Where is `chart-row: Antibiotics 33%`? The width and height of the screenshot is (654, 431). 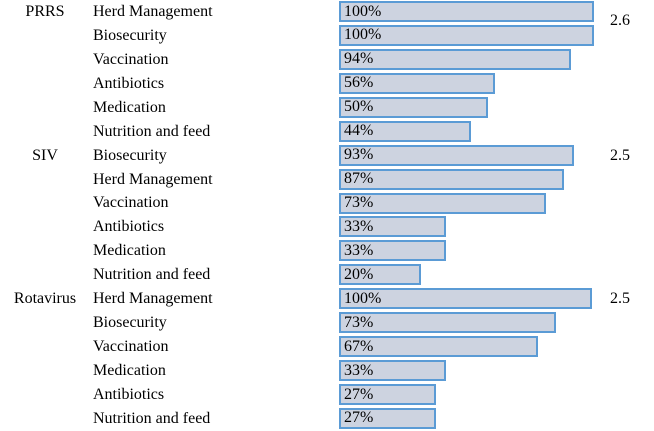 chart-row: Antibiotics 33% is located at coordinates (327, 227).